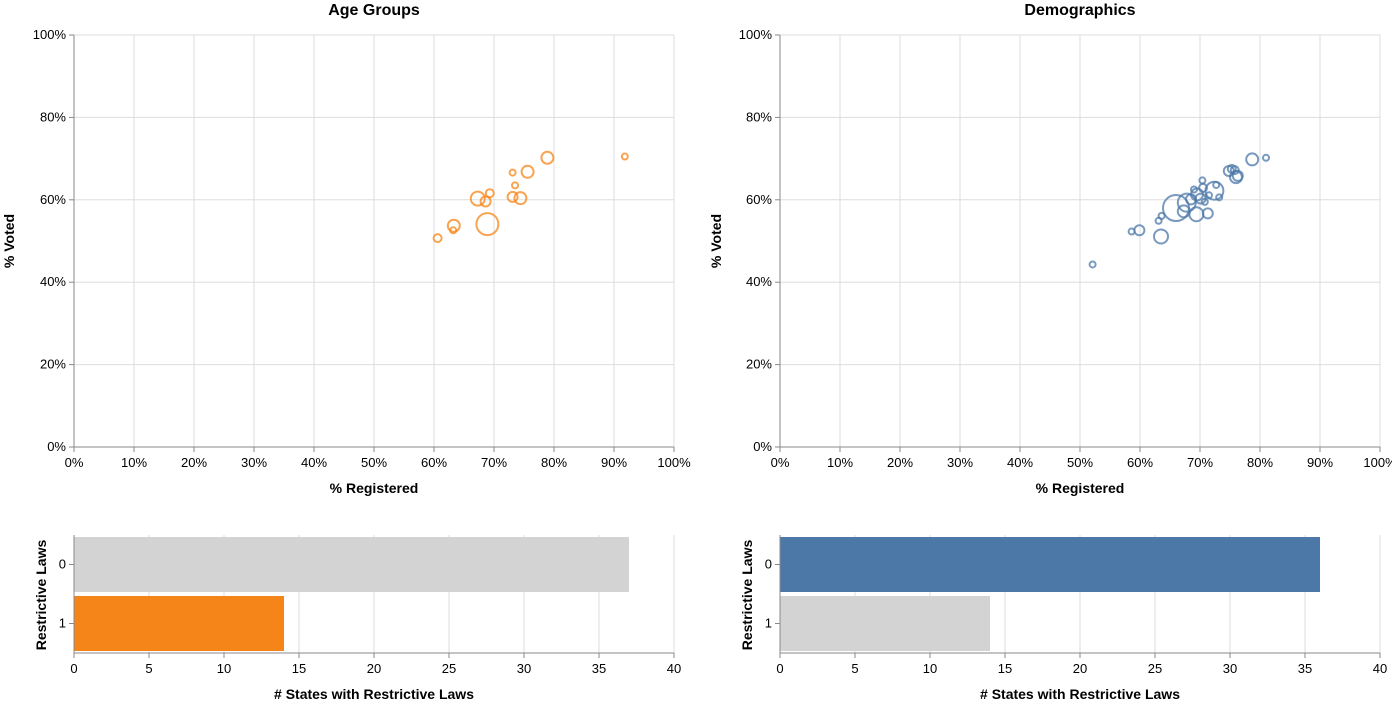 Image resolution: width=1392 pixels, height=703 pixels. I want to click on x-tick-label: 20%, so click(900, 462).